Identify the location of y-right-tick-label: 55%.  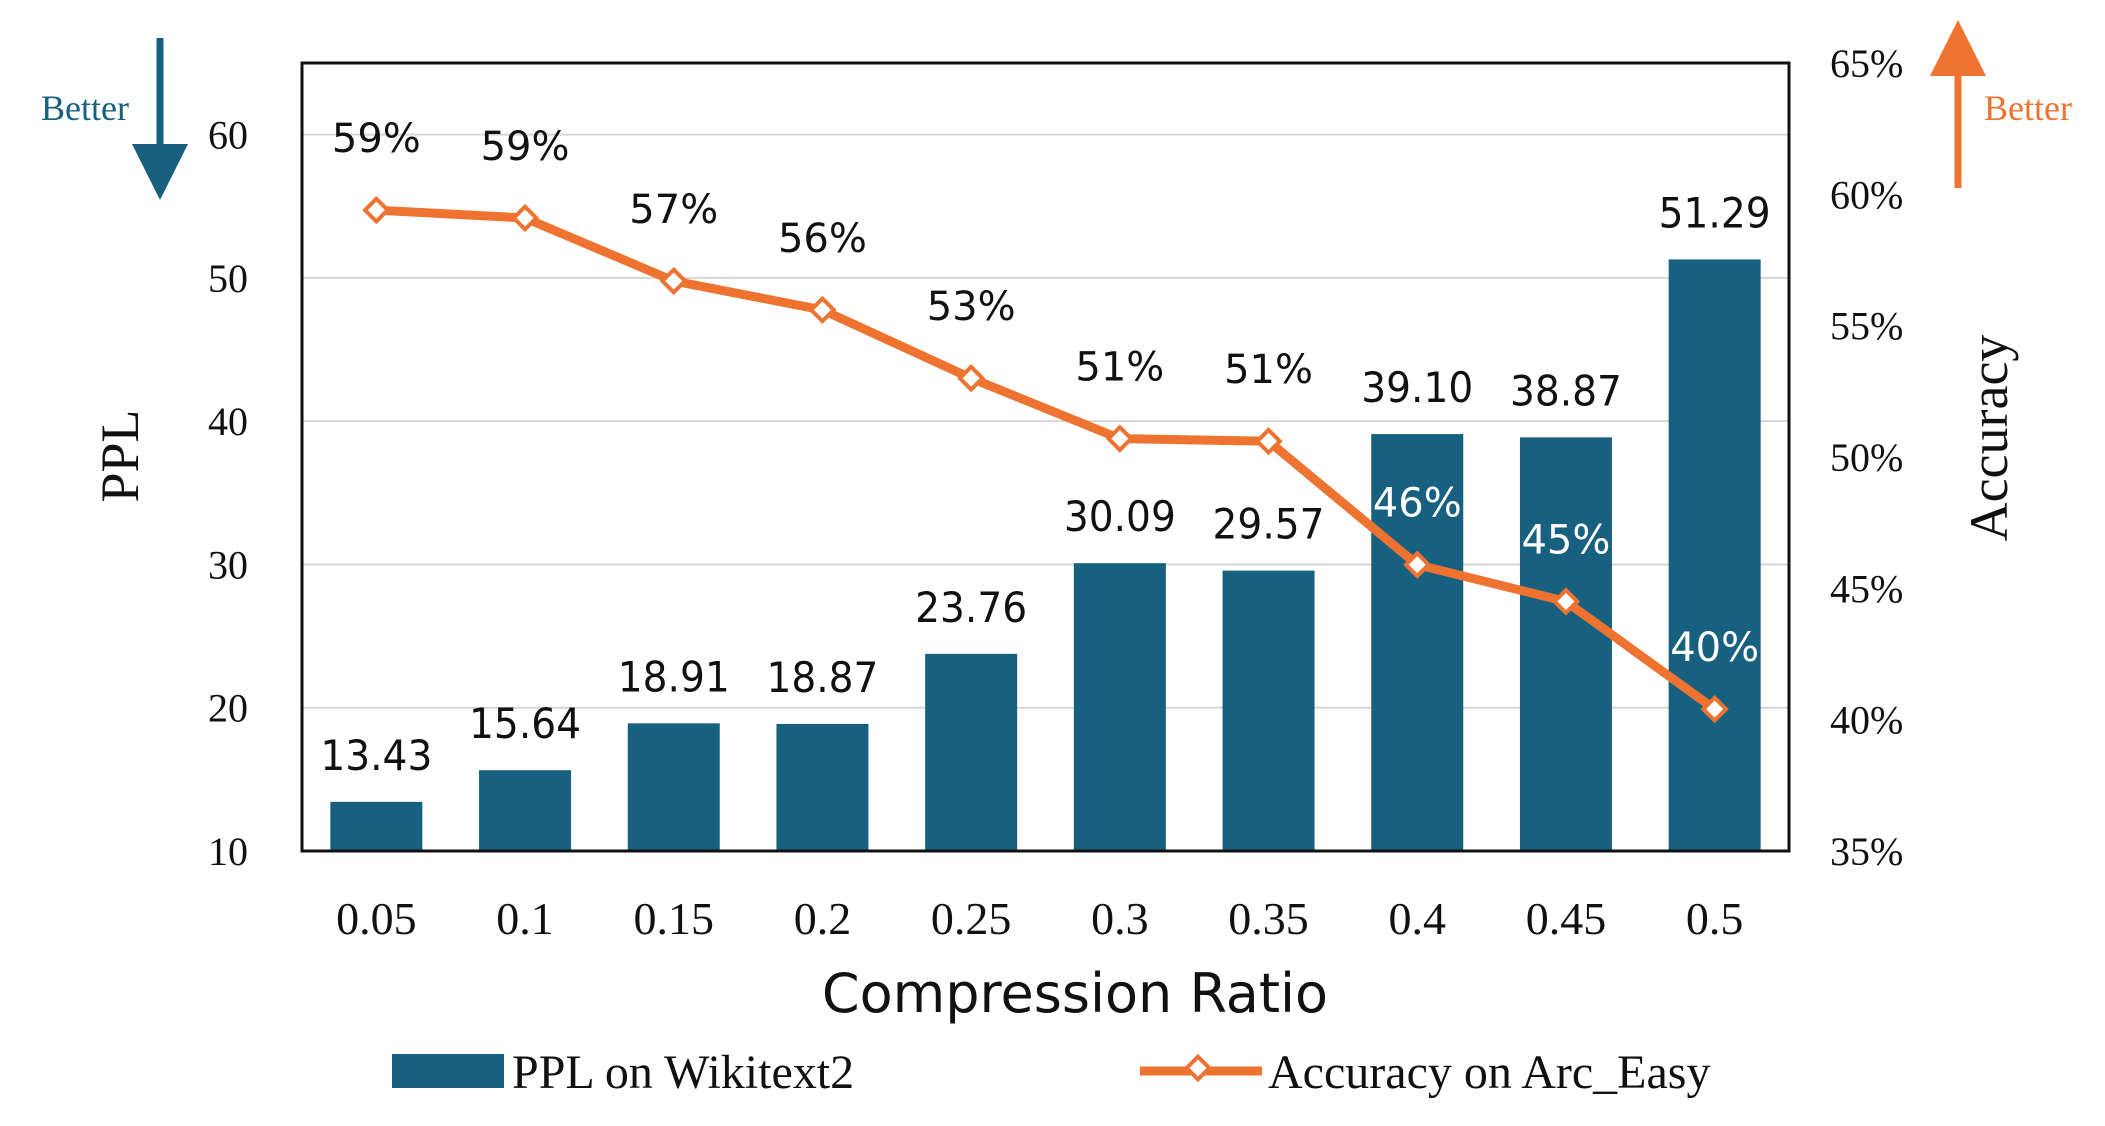
(1866, 326).